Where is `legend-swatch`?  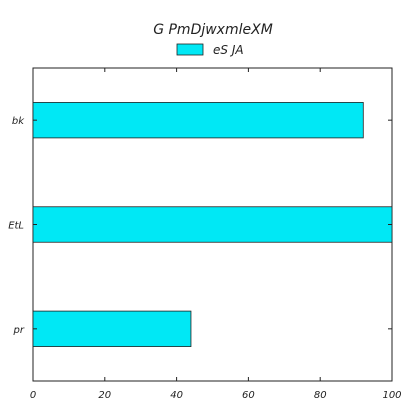 legend-swatch is located at coordinates (190, 49).